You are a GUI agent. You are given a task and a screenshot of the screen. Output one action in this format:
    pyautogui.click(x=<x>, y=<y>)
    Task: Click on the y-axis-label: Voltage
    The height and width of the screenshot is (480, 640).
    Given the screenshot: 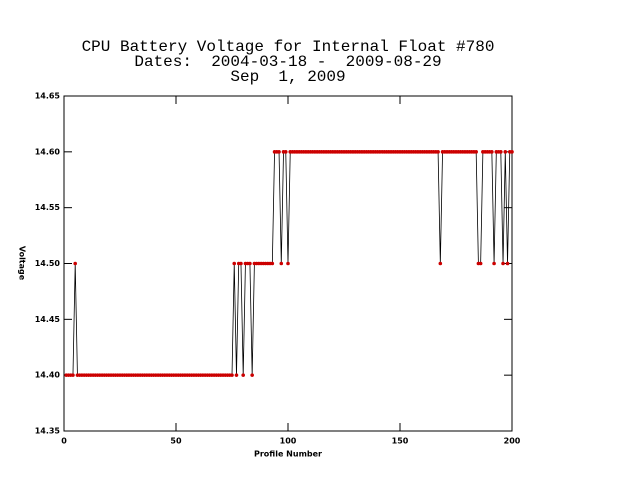 What is the action you would take?
    pyautogui.click(x=22, y=263)
    